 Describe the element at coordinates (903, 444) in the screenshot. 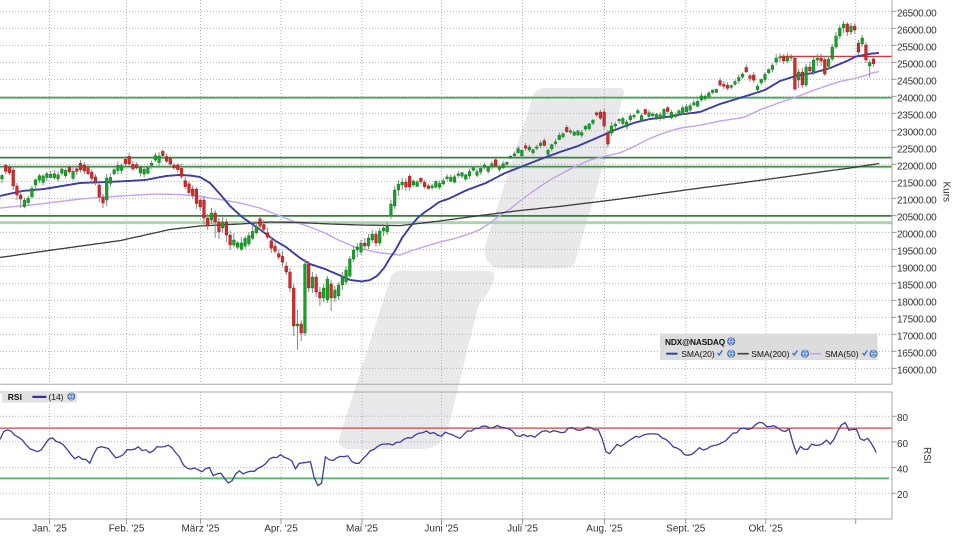

I see `svg-text: 60` at that location.